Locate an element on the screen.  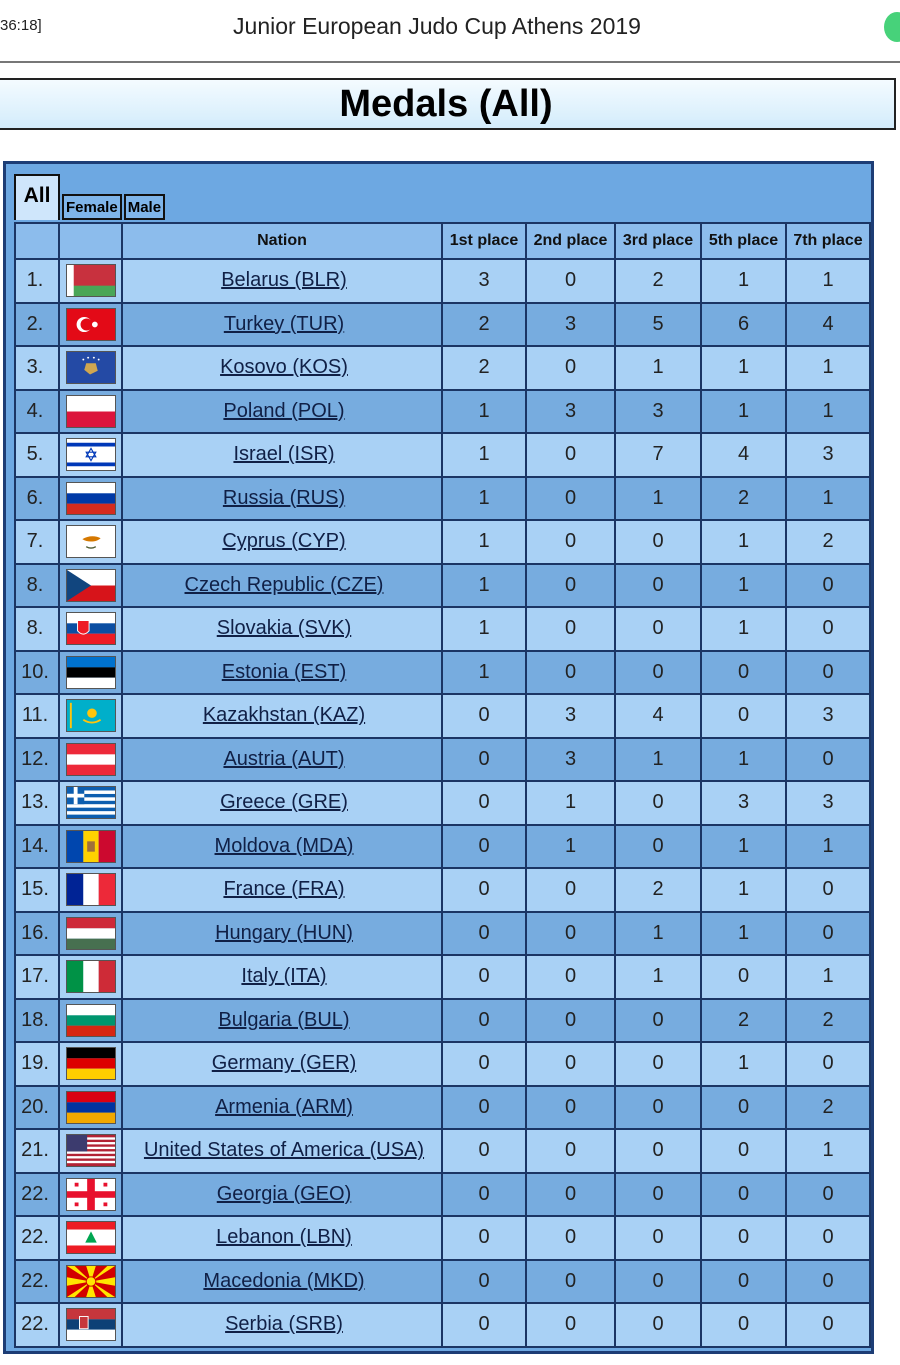
nation-cell: Estonia (EST) is located at coordinates (282, 672).